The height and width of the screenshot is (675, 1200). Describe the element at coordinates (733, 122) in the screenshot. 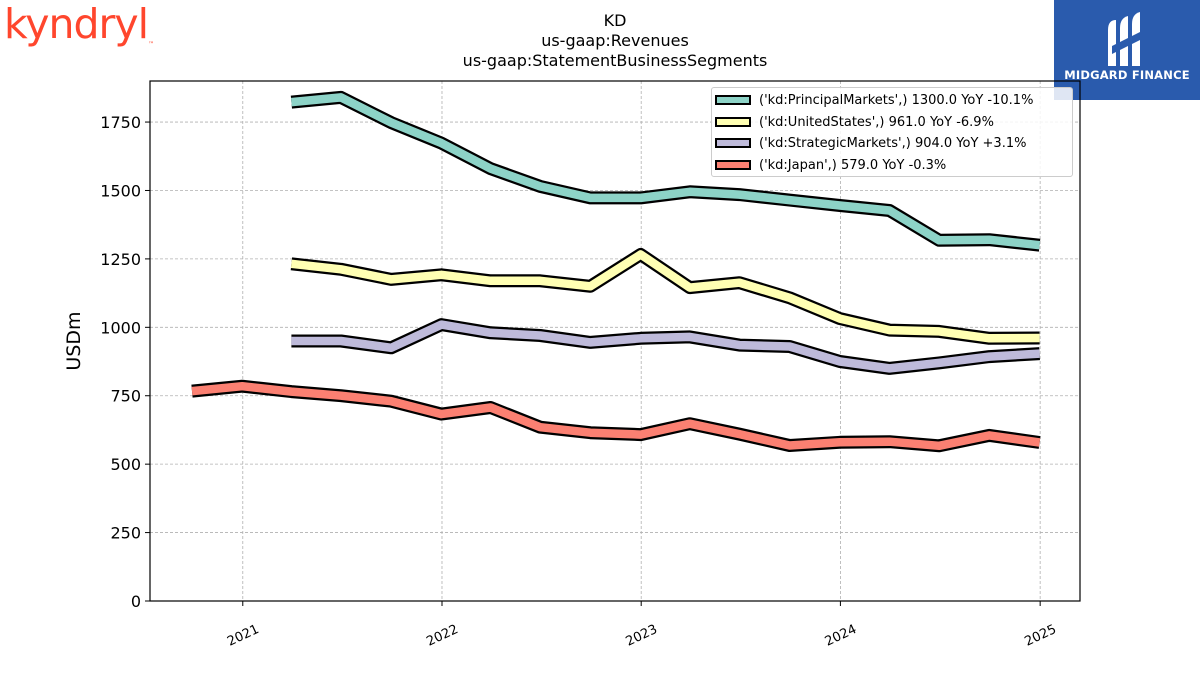

I see `legend-swatch-united-states` at that location.